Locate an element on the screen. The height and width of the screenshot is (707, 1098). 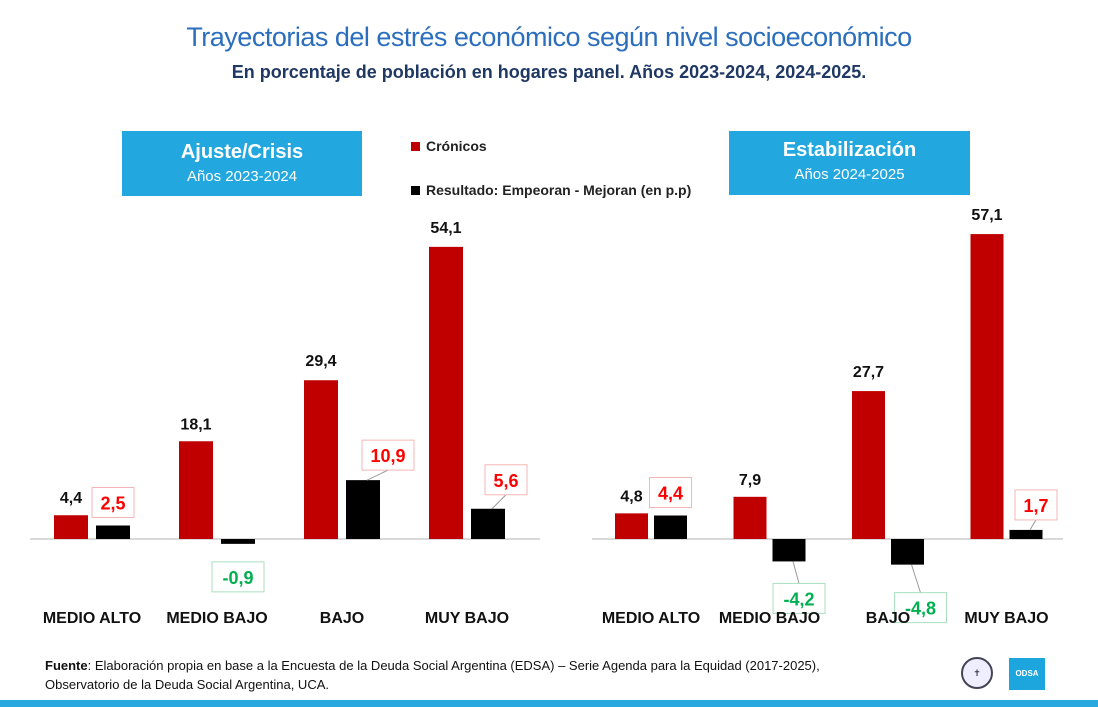
panel-subtitle: Años 2023-2024 is located at coordinates (242, 176).